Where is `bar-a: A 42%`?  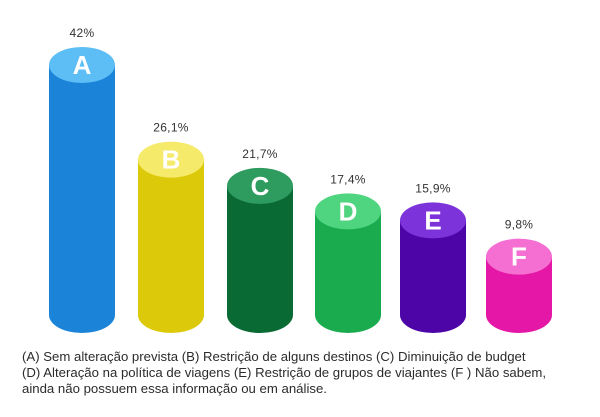 bar-a: A 42% is located at coordinates (82, 179).